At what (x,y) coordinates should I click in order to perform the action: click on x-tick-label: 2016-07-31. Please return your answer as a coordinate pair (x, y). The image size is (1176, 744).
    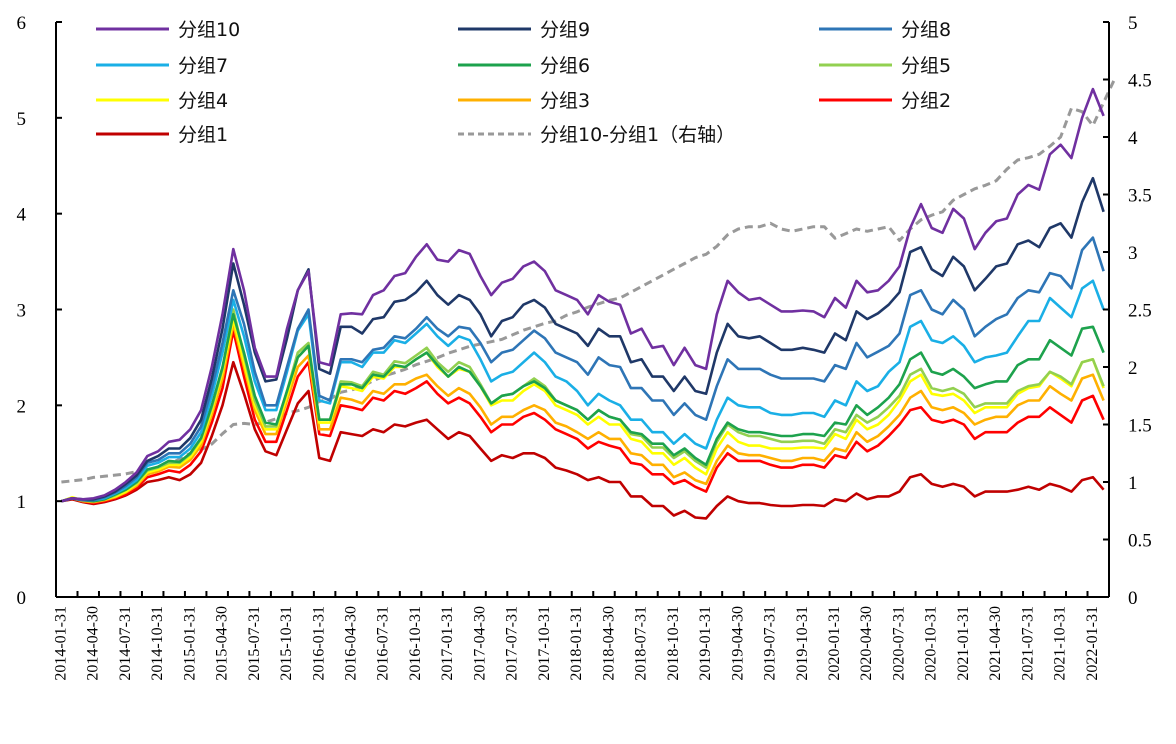
    Looking at the image, I should click on (383, 643).